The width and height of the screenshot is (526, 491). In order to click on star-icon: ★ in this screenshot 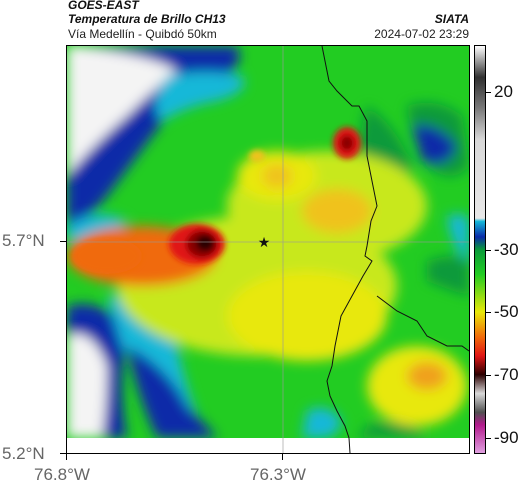, I will do `click(264, 243)`.